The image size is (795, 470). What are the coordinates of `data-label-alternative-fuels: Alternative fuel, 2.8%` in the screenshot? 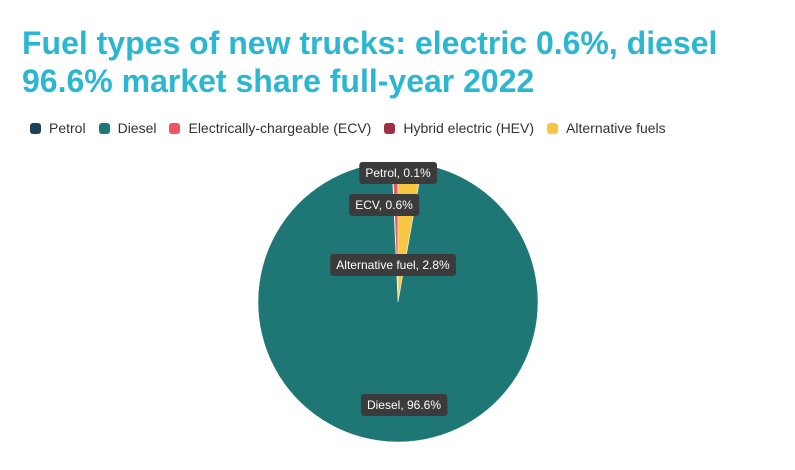 It's located at (393, 265).